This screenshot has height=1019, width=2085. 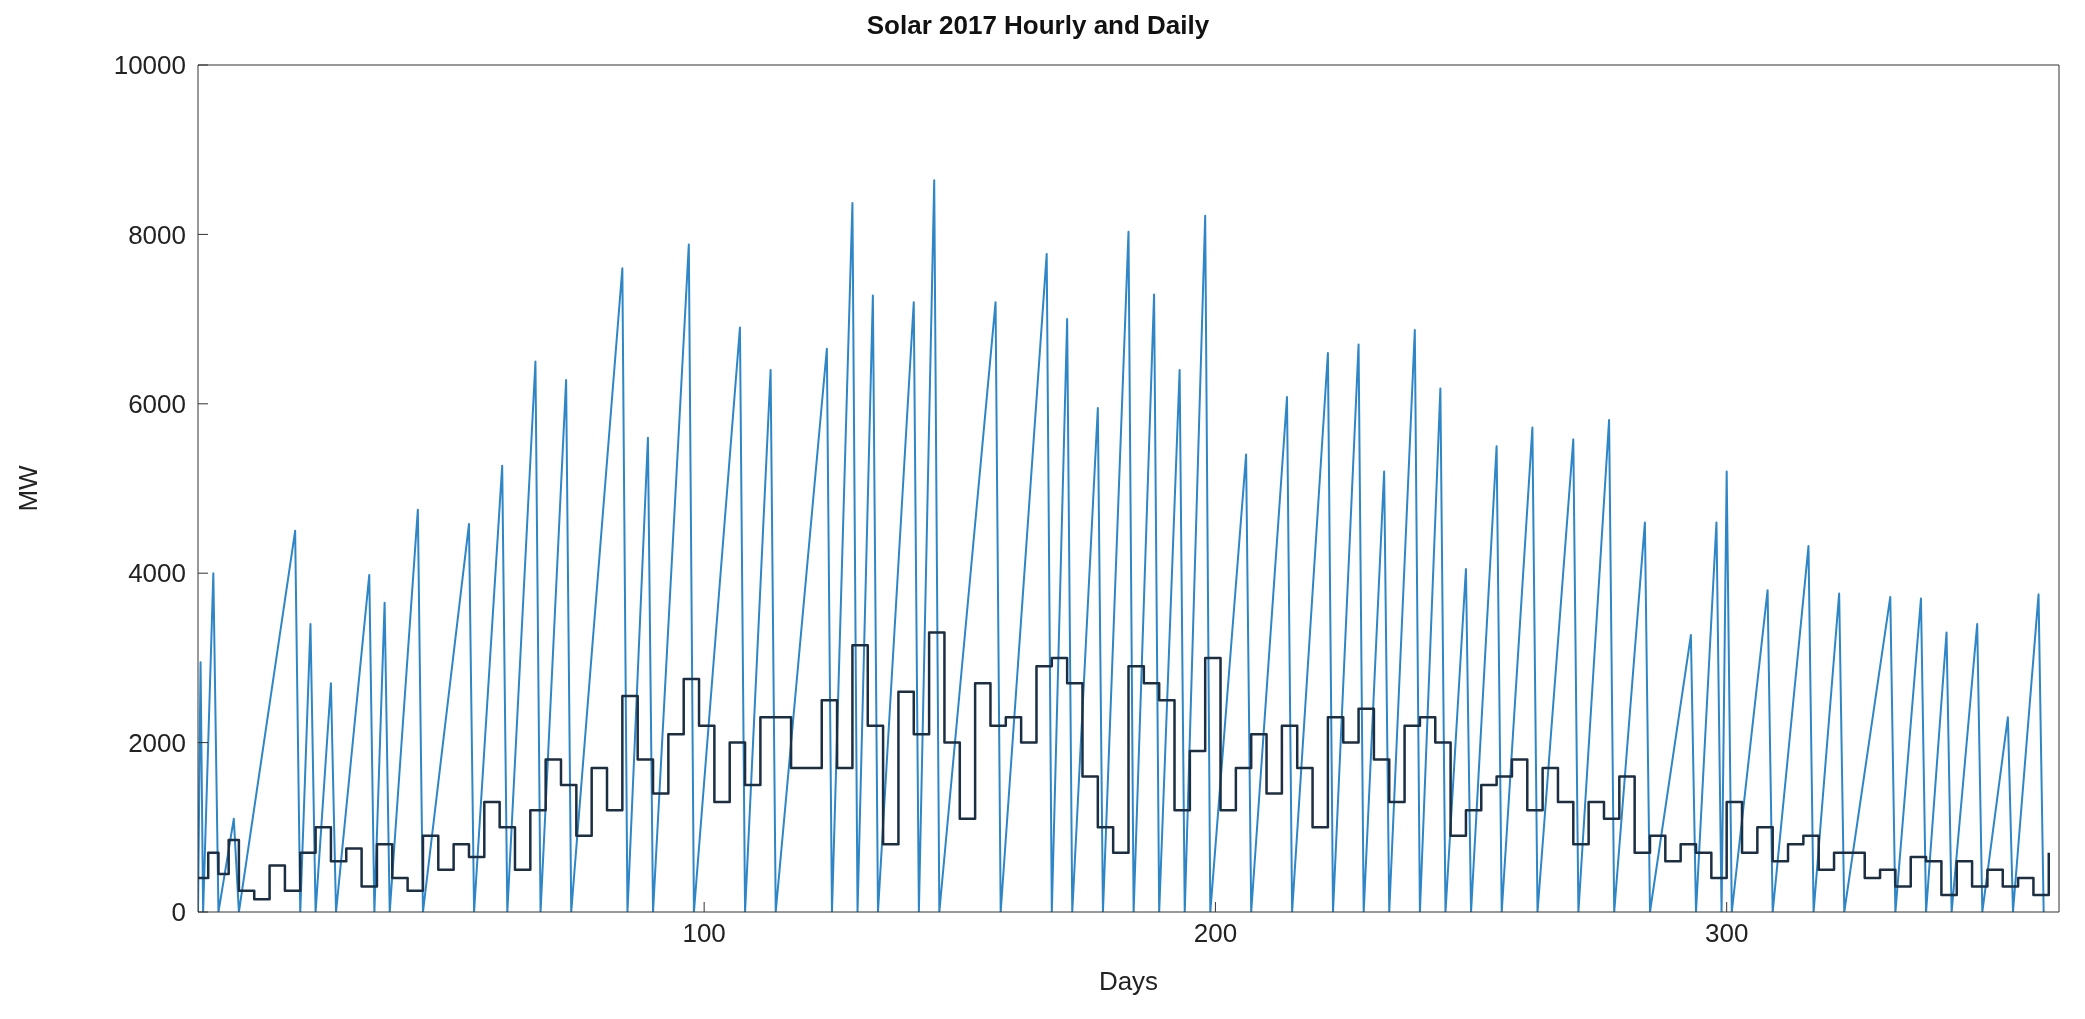 I want to click on chart-title: Solar 2017 Hourly and Daily, so click(x=1038, y=25).